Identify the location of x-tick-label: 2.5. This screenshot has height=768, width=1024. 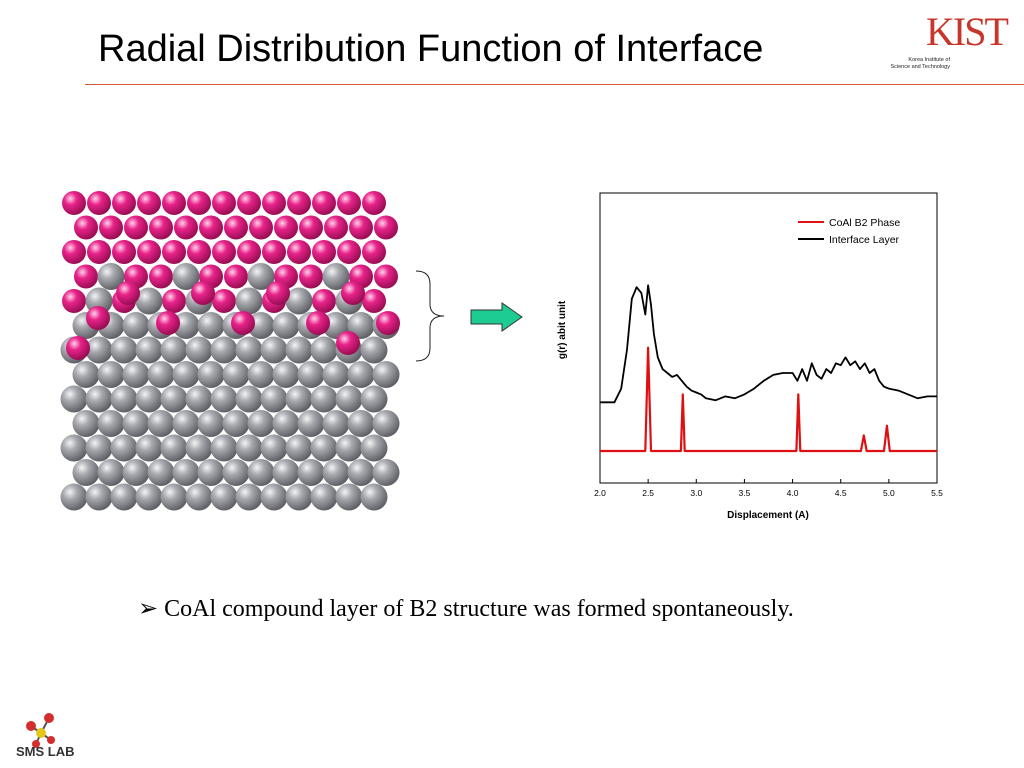
(648, 493).